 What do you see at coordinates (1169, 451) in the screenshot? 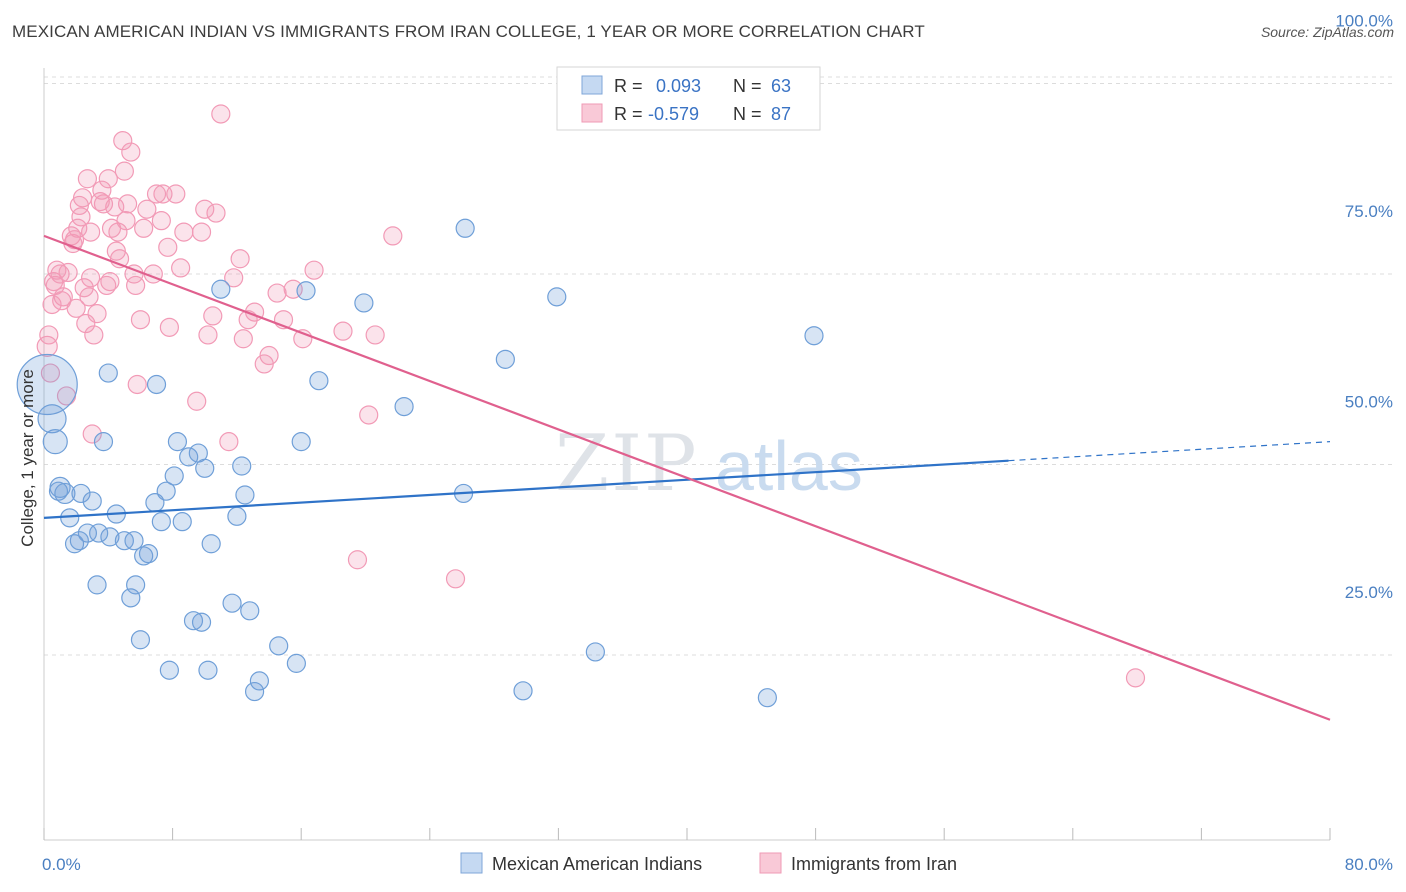
I see `trend-line-extension` at bounding box center [1169, 451].